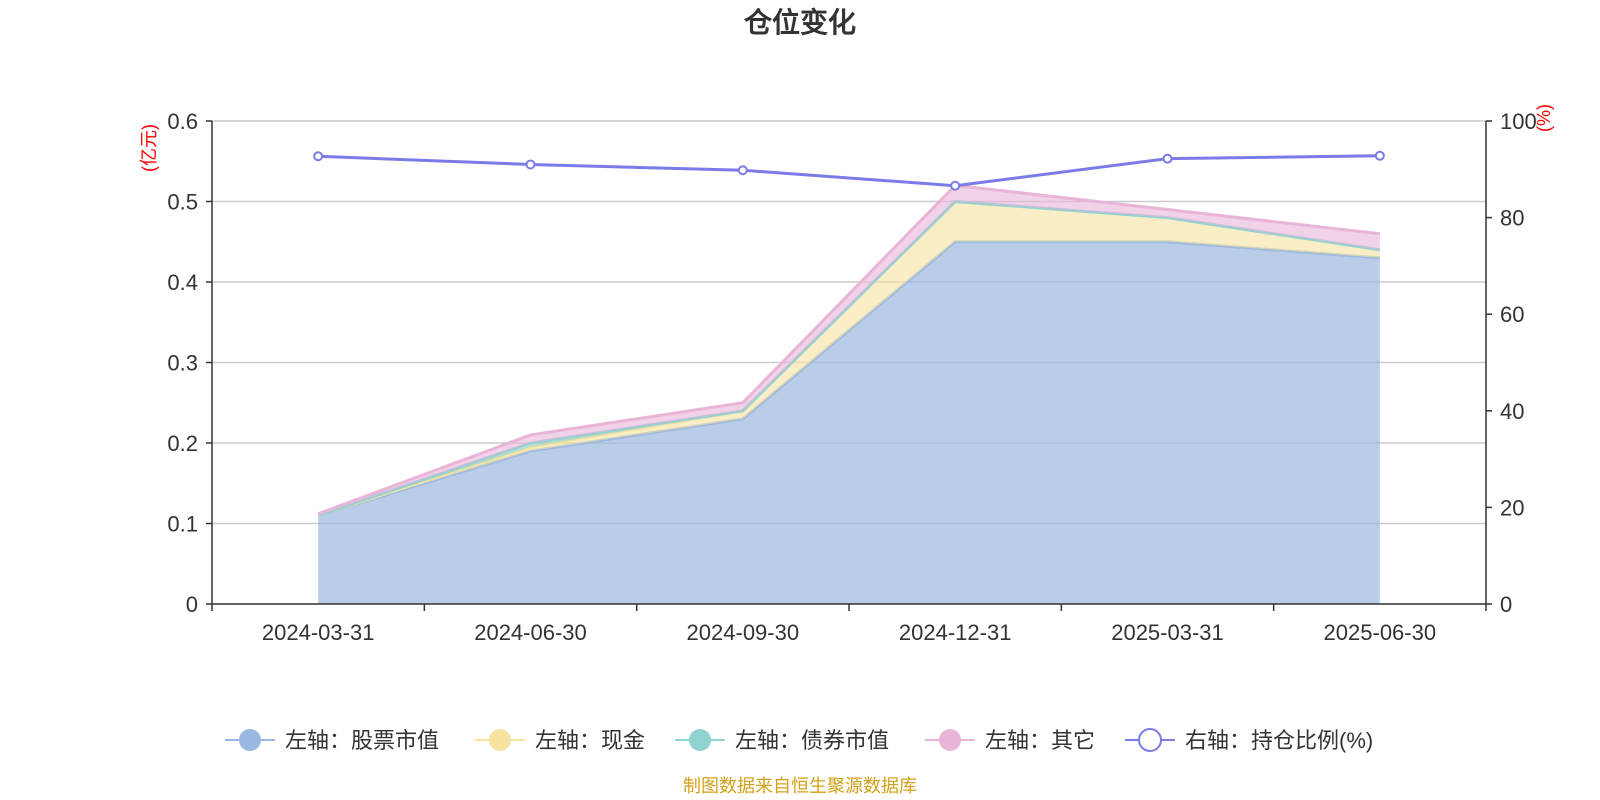  I want to click on left-axis-unit: (亿元), so click(149, 148).